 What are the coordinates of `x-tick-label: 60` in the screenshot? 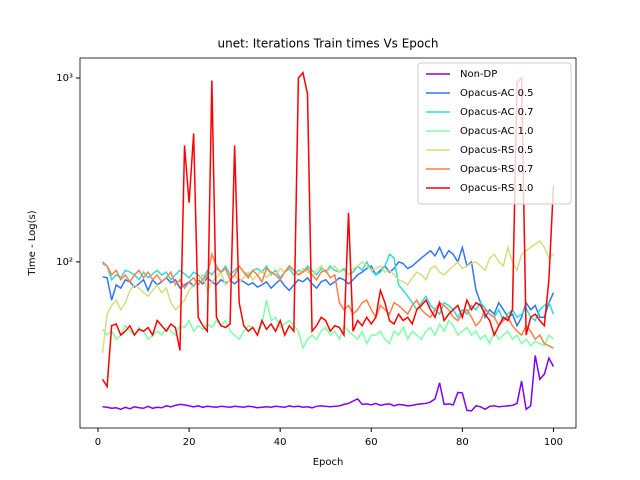 It's located at (371, 442).